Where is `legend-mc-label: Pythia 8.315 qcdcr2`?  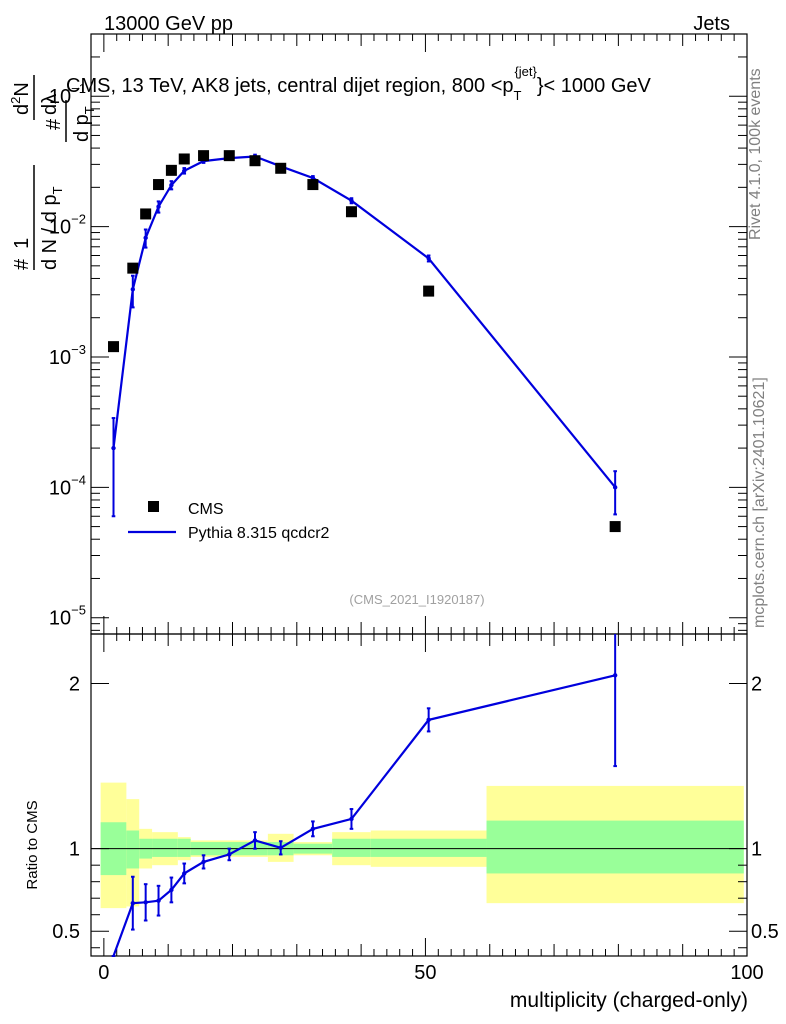 legend-mc-label: Pythia 8.315 qcdcr2 is located at coordinates (259, 533).